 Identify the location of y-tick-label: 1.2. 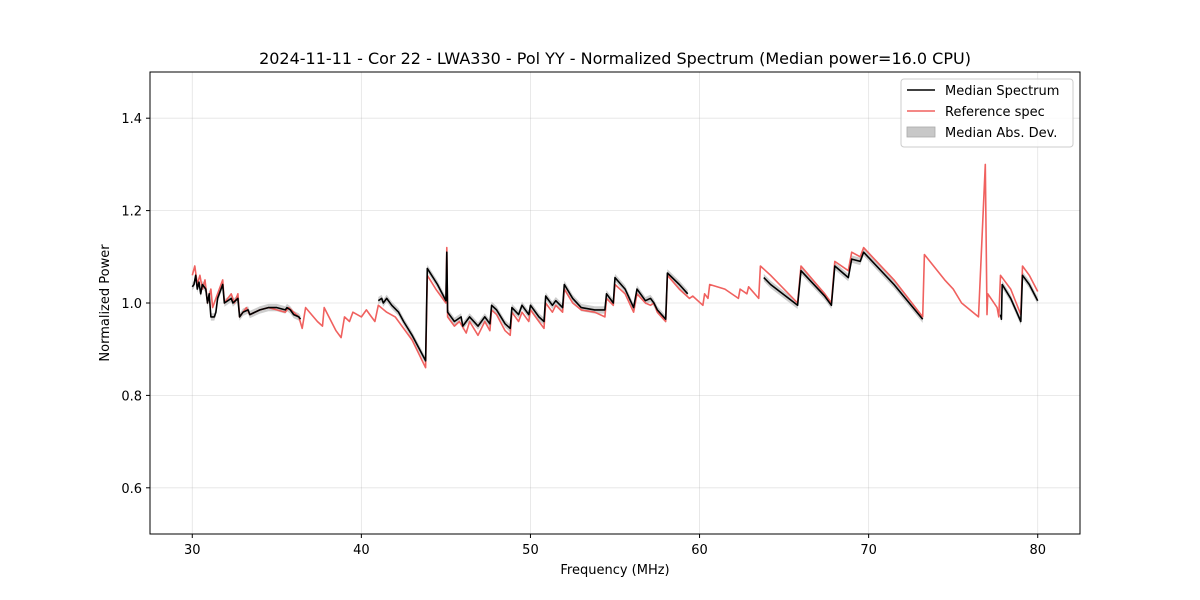
(131, 212).